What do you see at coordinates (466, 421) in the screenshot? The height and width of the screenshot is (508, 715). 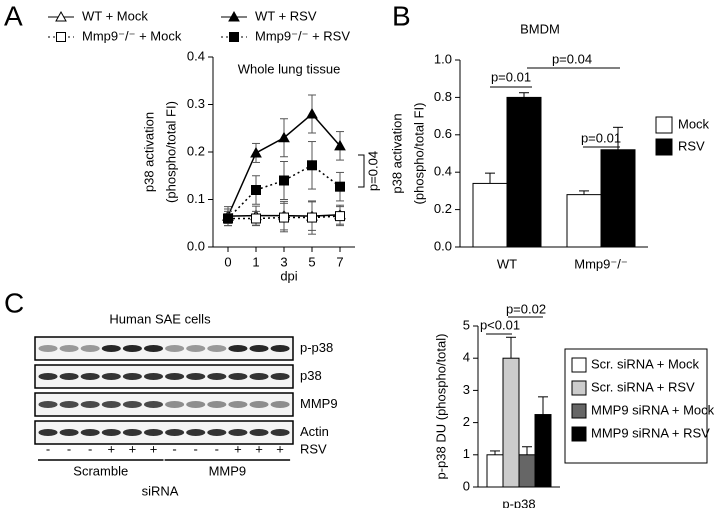 I see `y-tick-label: 2` at bounding box center [466, 421].